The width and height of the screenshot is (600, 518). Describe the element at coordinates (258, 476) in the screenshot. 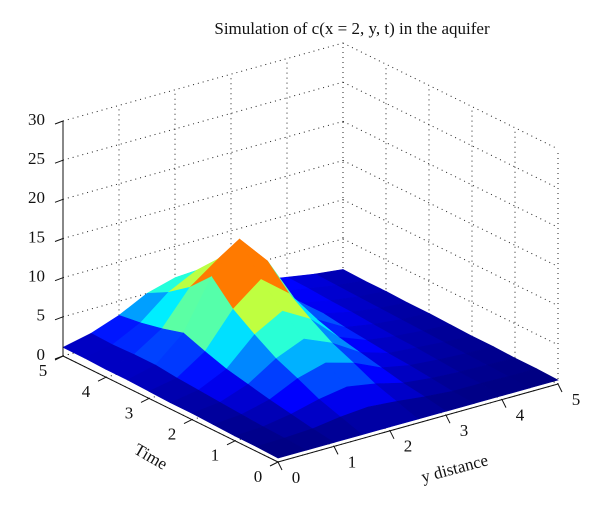

I see `time-tick-label: 0` at that location.